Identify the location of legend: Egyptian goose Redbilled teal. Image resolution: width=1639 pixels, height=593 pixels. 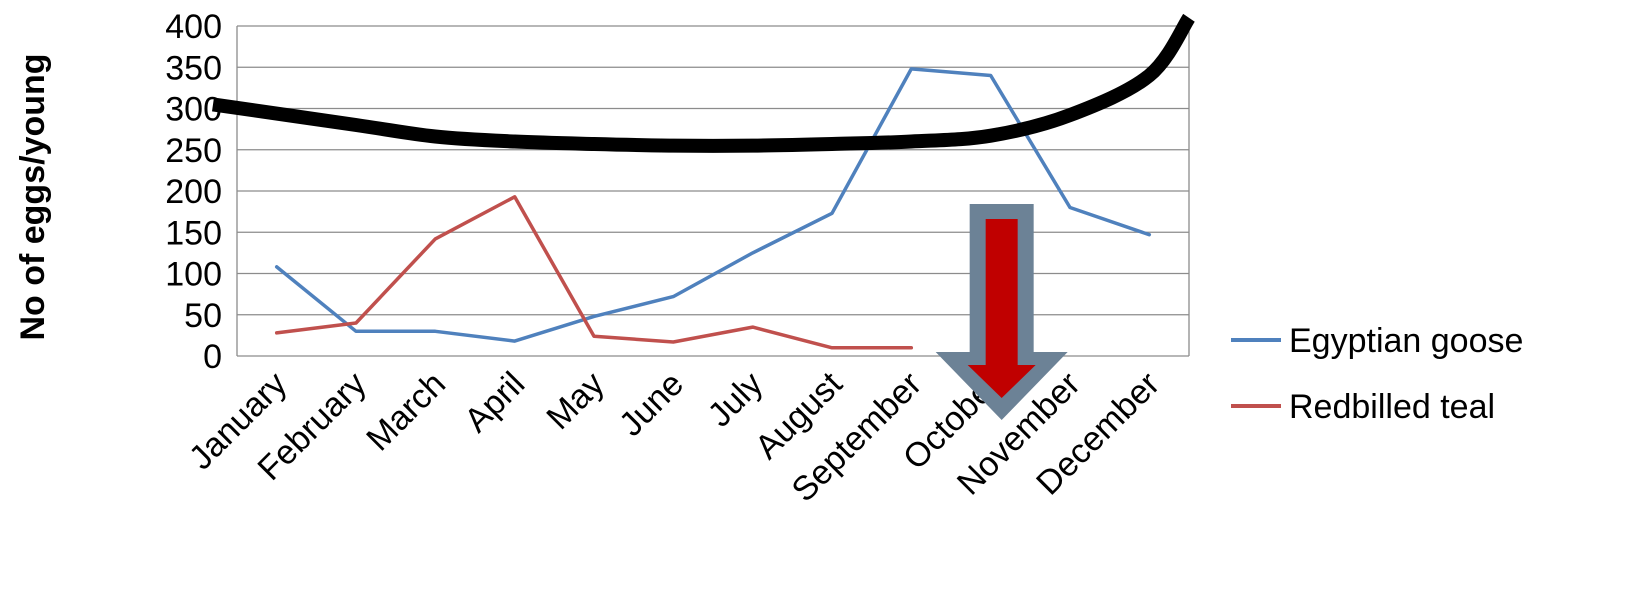
(1377, 374).